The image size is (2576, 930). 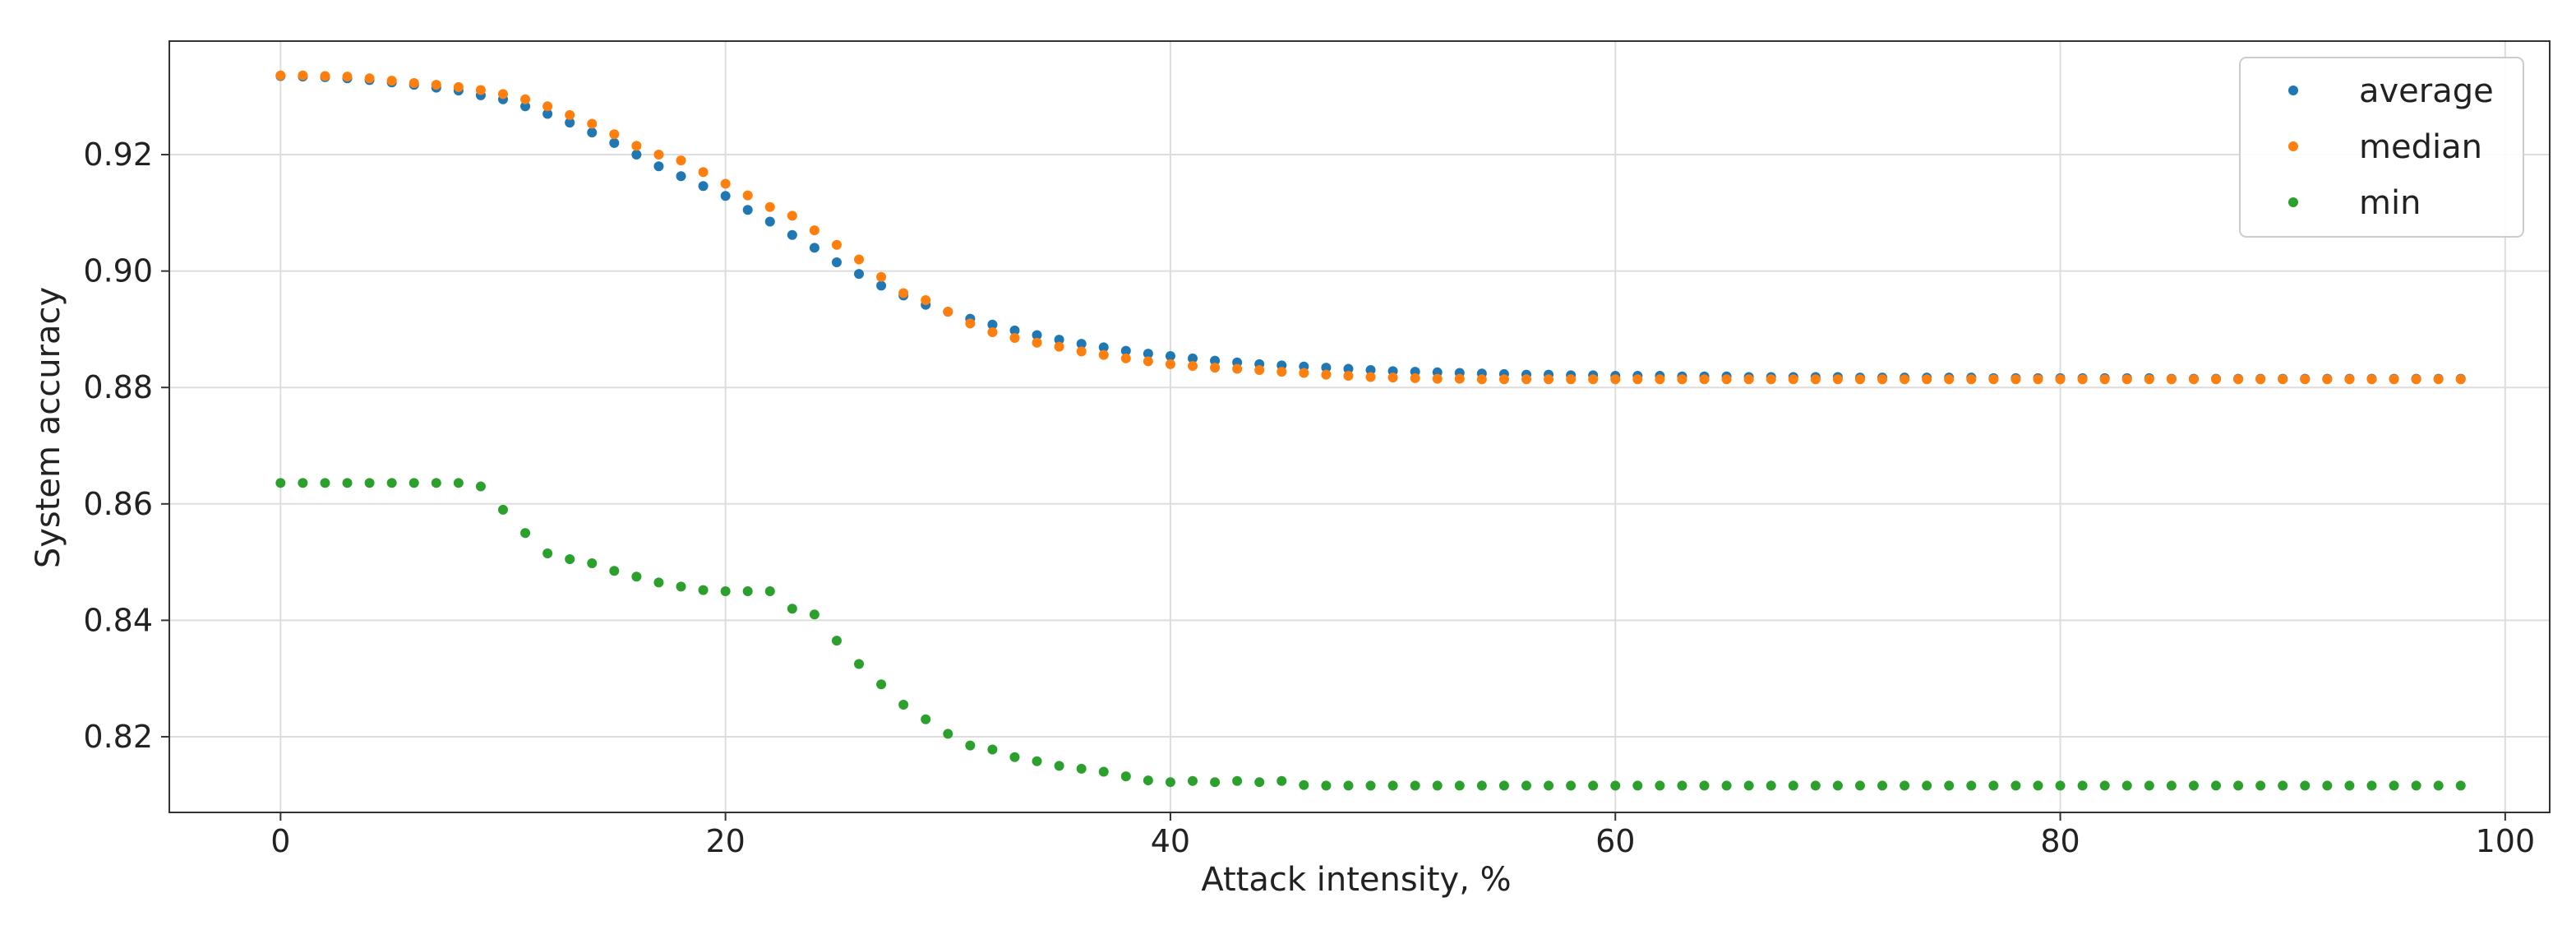 I want to click on y-tick-label: 0.88, so click(x=118, y=387).